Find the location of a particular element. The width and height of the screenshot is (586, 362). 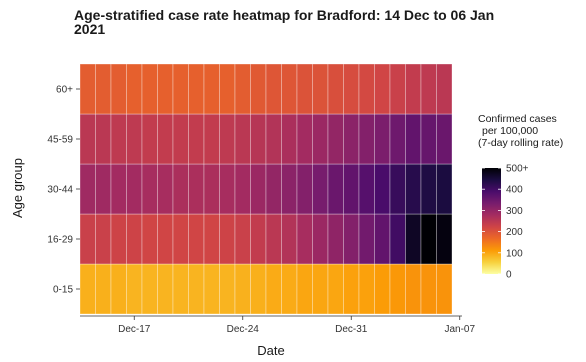

colorbar is located at coordinates (491, 221).